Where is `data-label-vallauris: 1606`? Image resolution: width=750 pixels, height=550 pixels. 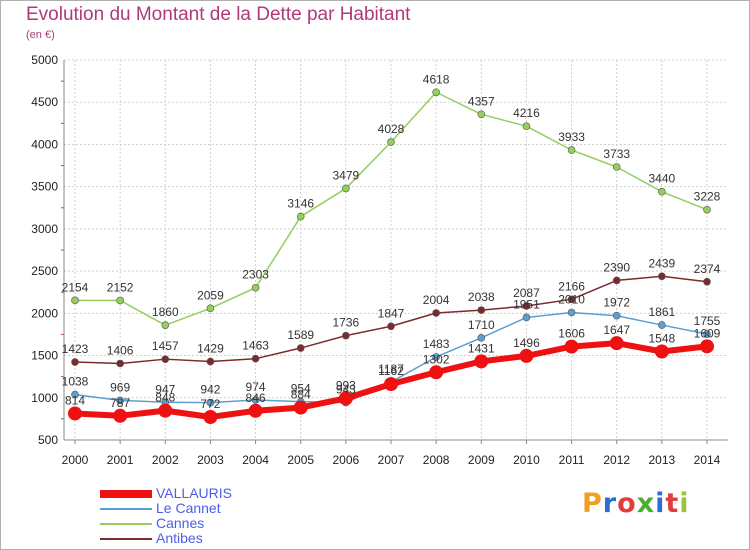
data-label-vallauris: 1606 is located at coordinates (571, 334).